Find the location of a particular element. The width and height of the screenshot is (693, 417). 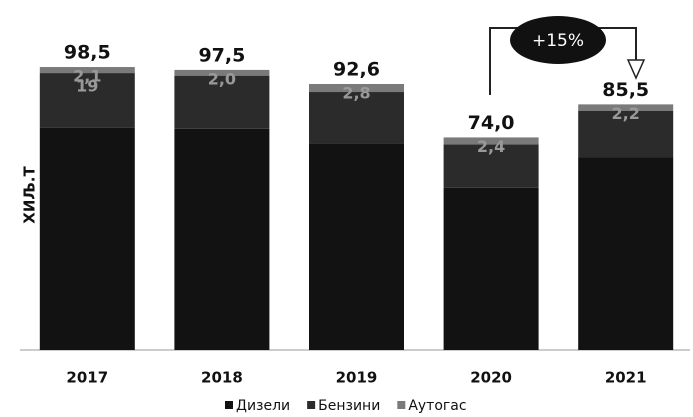

segment-label: 2,8 is located at coordinates (356, 92).